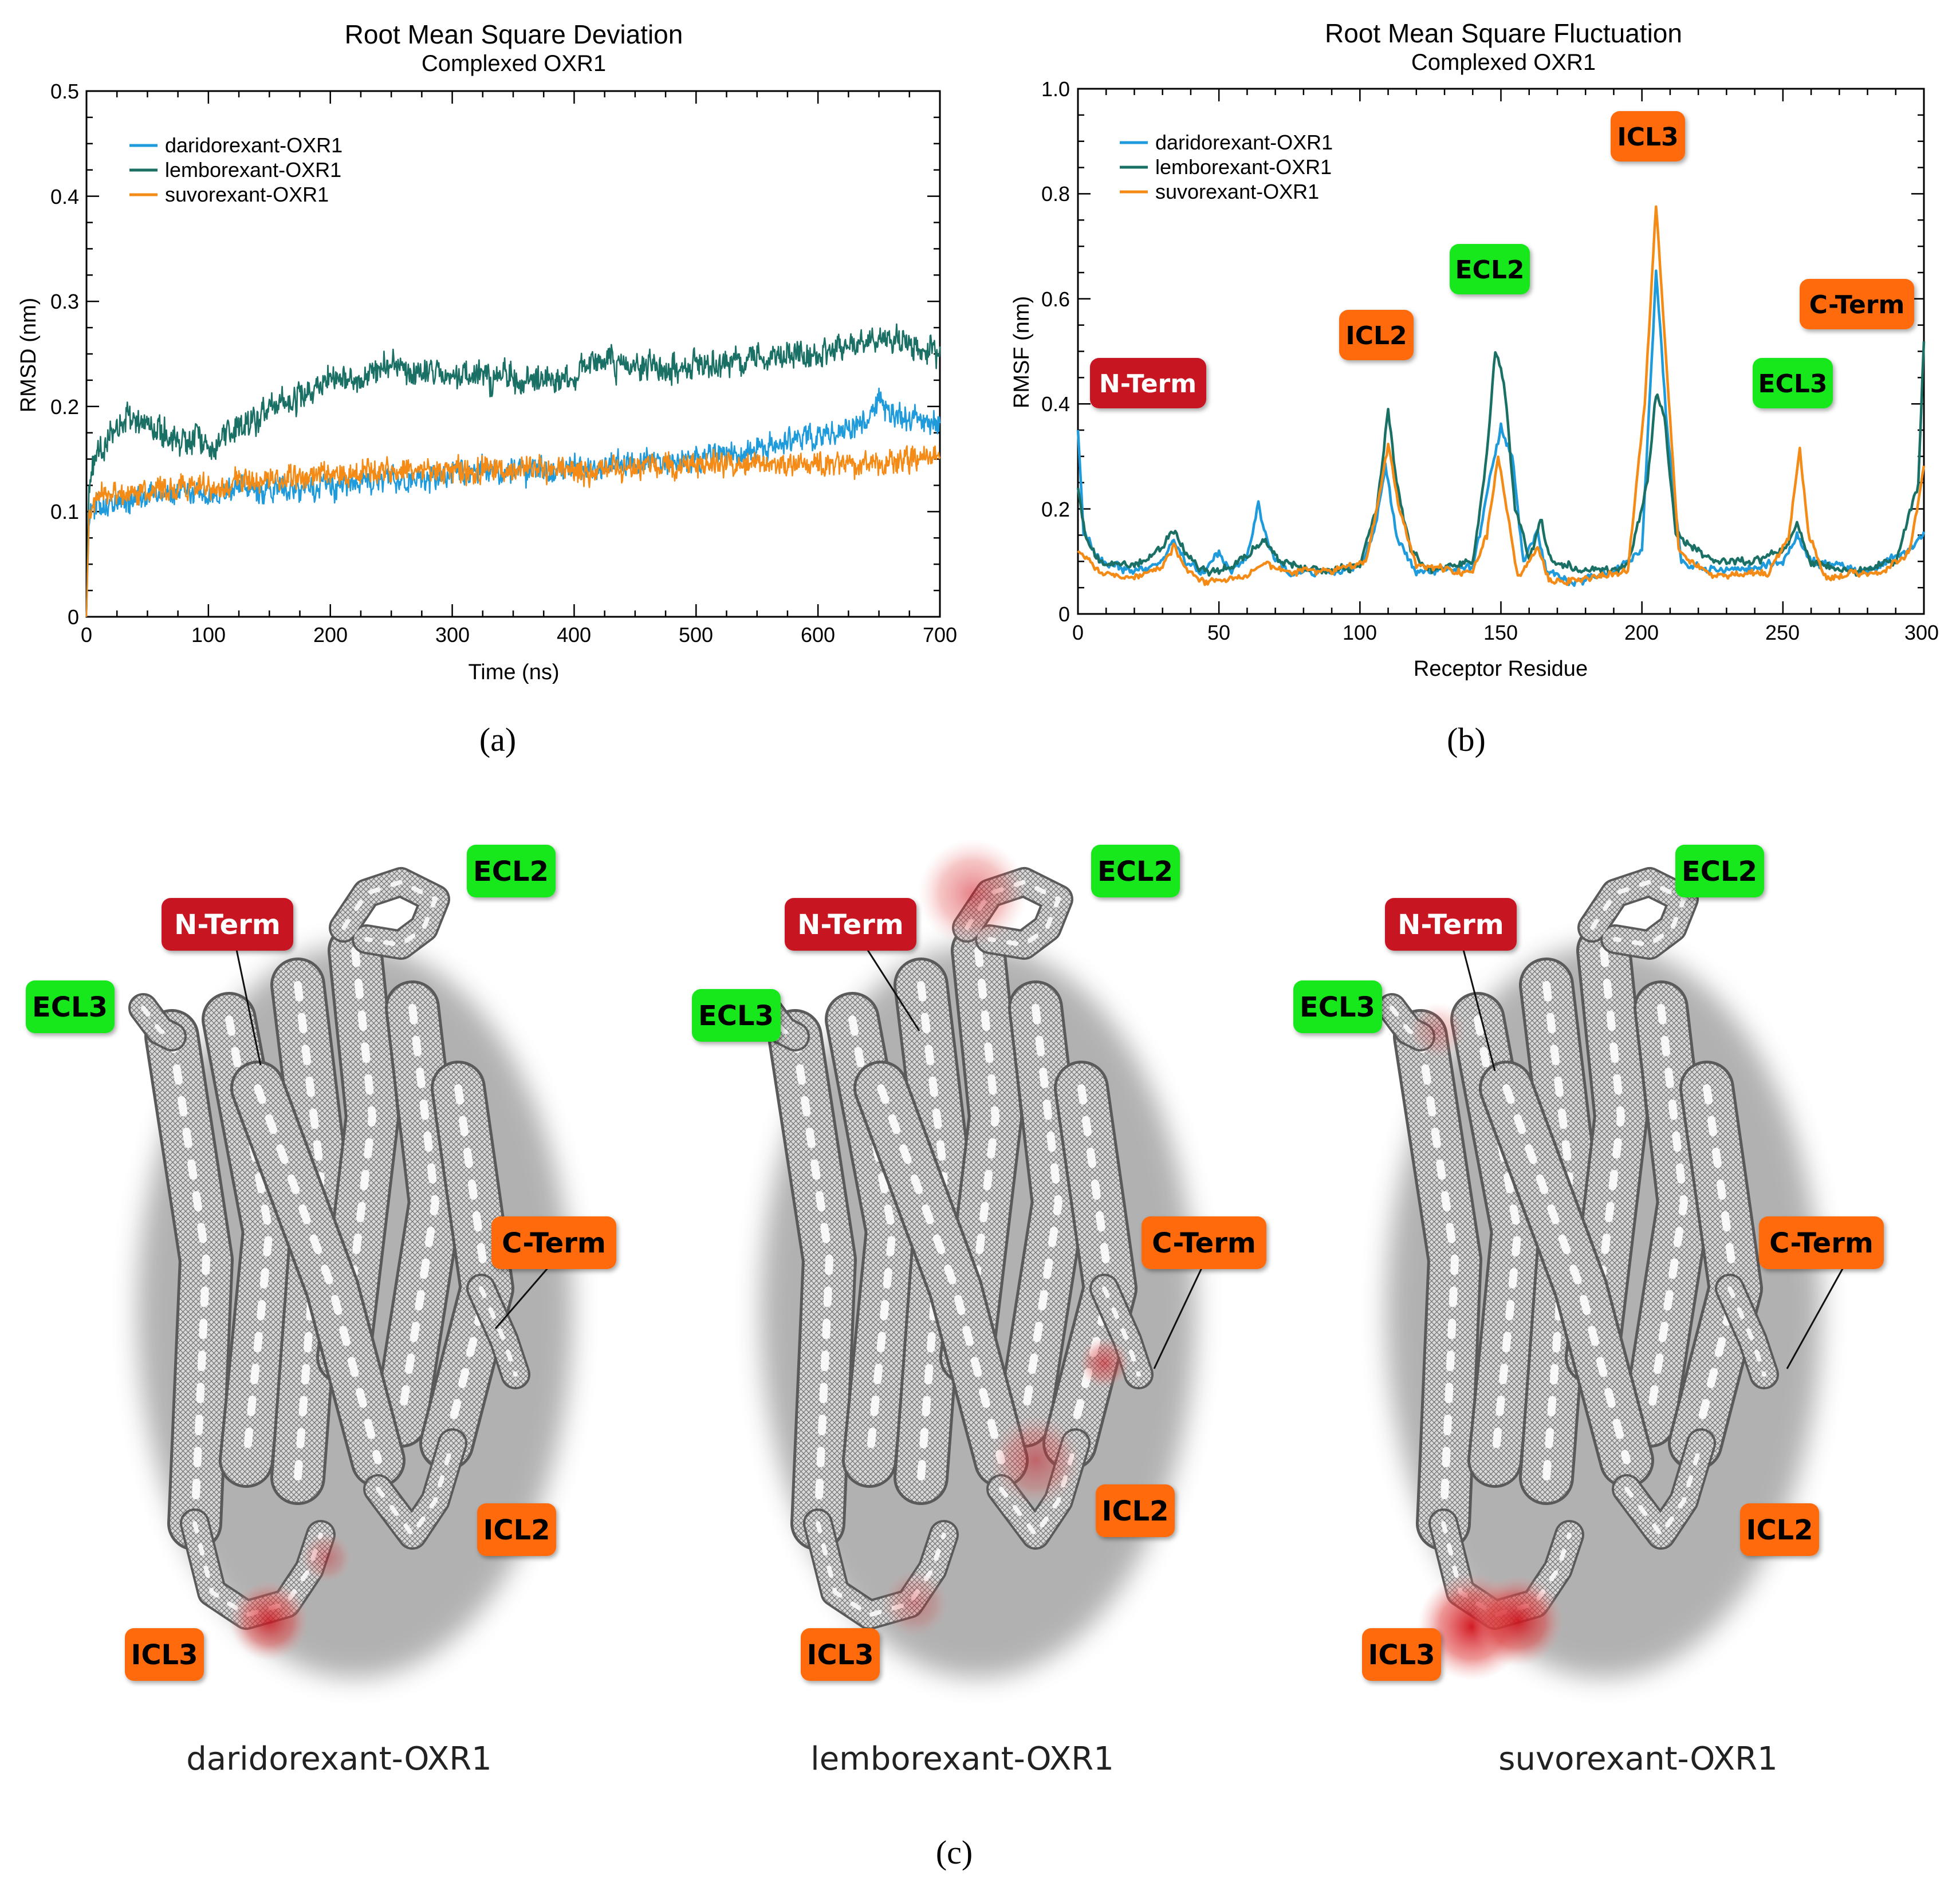  What do you see at coordinates (1648, 136) in the screenshot?
I see `annotation-icl3: ICL3` at bounding box center [1648, 136].